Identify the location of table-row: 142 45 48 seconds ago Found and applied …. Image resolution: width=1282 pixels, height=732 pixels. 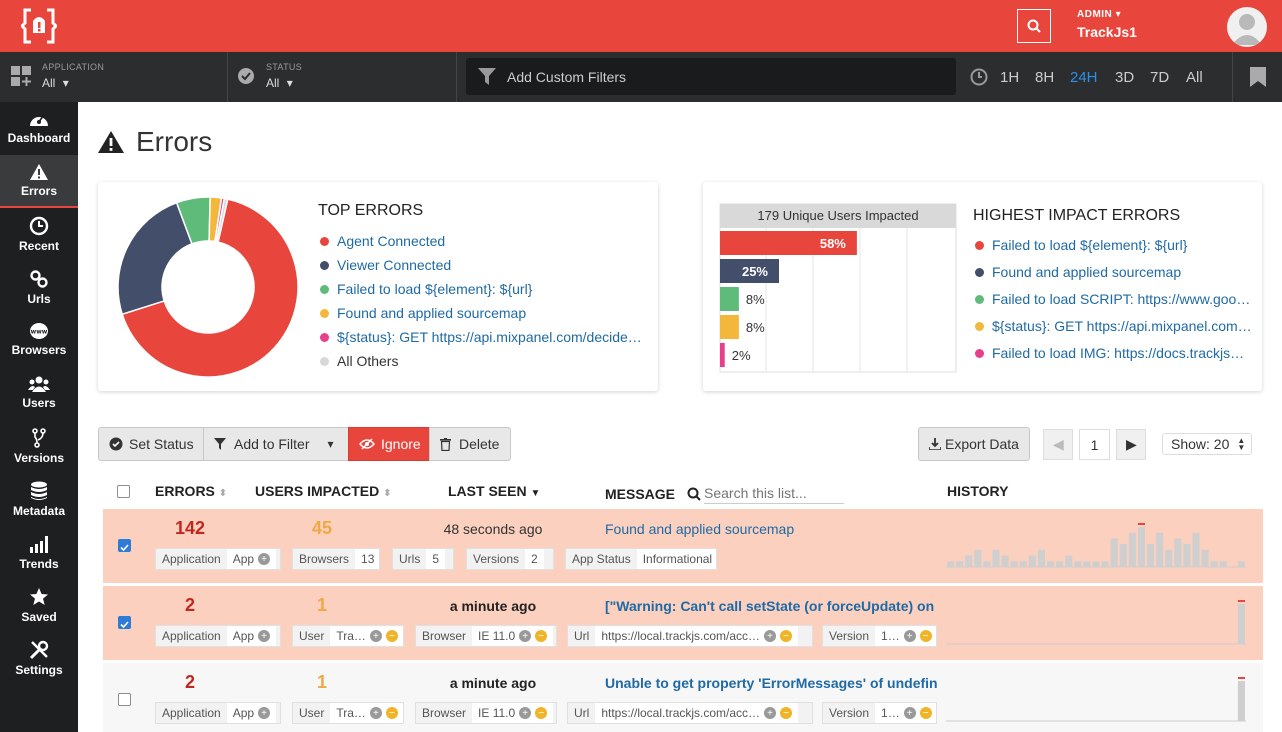
(683, 546).